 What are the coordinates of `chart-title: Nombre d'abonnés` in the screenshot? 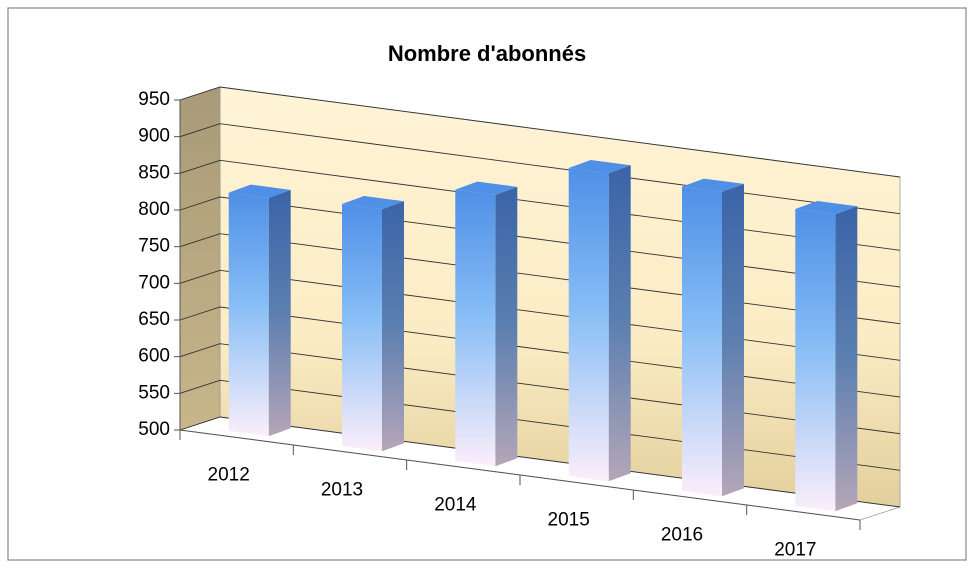 It's located at (487, 53).